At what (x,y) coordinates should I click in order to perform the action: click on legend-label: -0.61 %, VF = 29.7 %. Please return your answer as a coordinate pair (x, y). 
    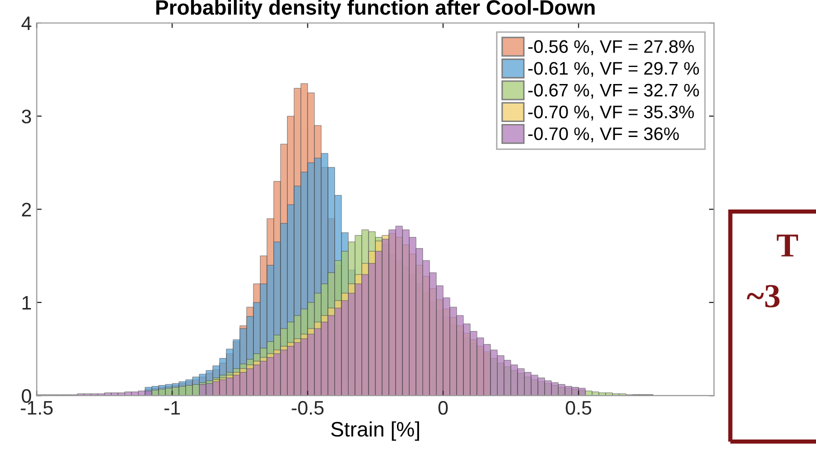
    Looking at the image, I should click on (613, 69).